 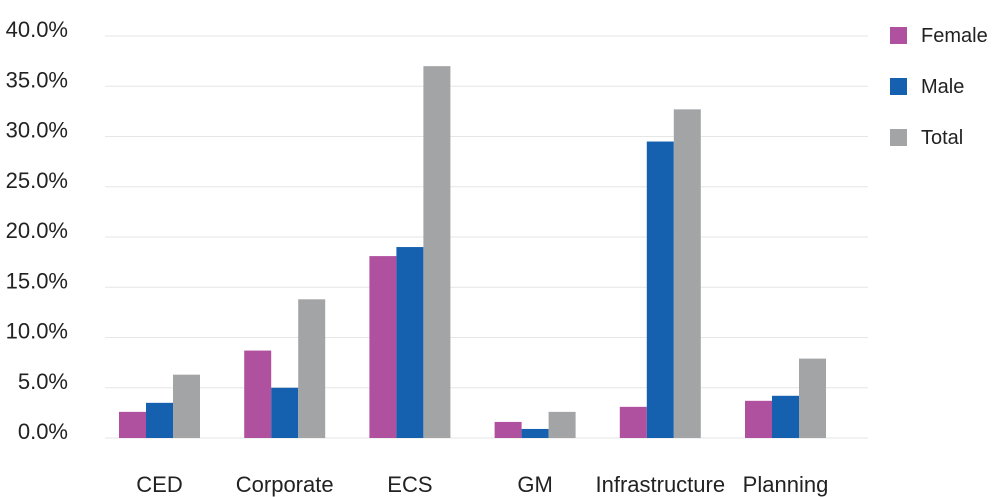 I want to click on y-tick-label: 30.0%, so click(x=37, y=130).